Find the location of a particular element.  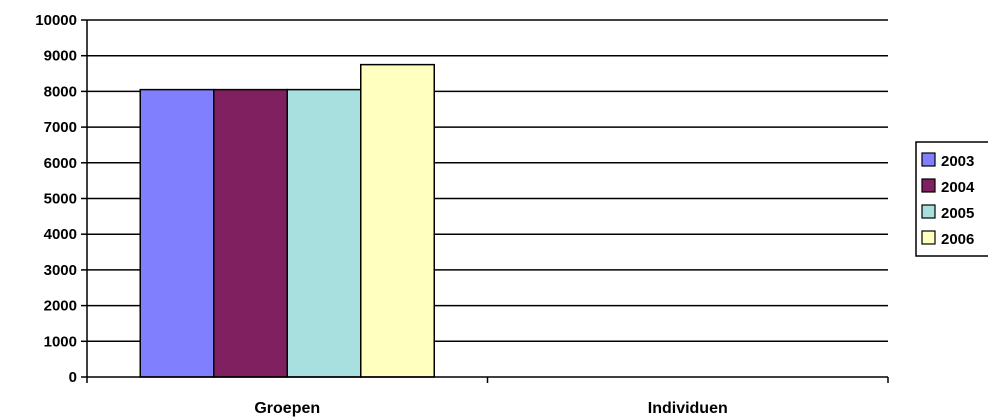

y-tick-label: 2000 is located at coordinates (60, 306).